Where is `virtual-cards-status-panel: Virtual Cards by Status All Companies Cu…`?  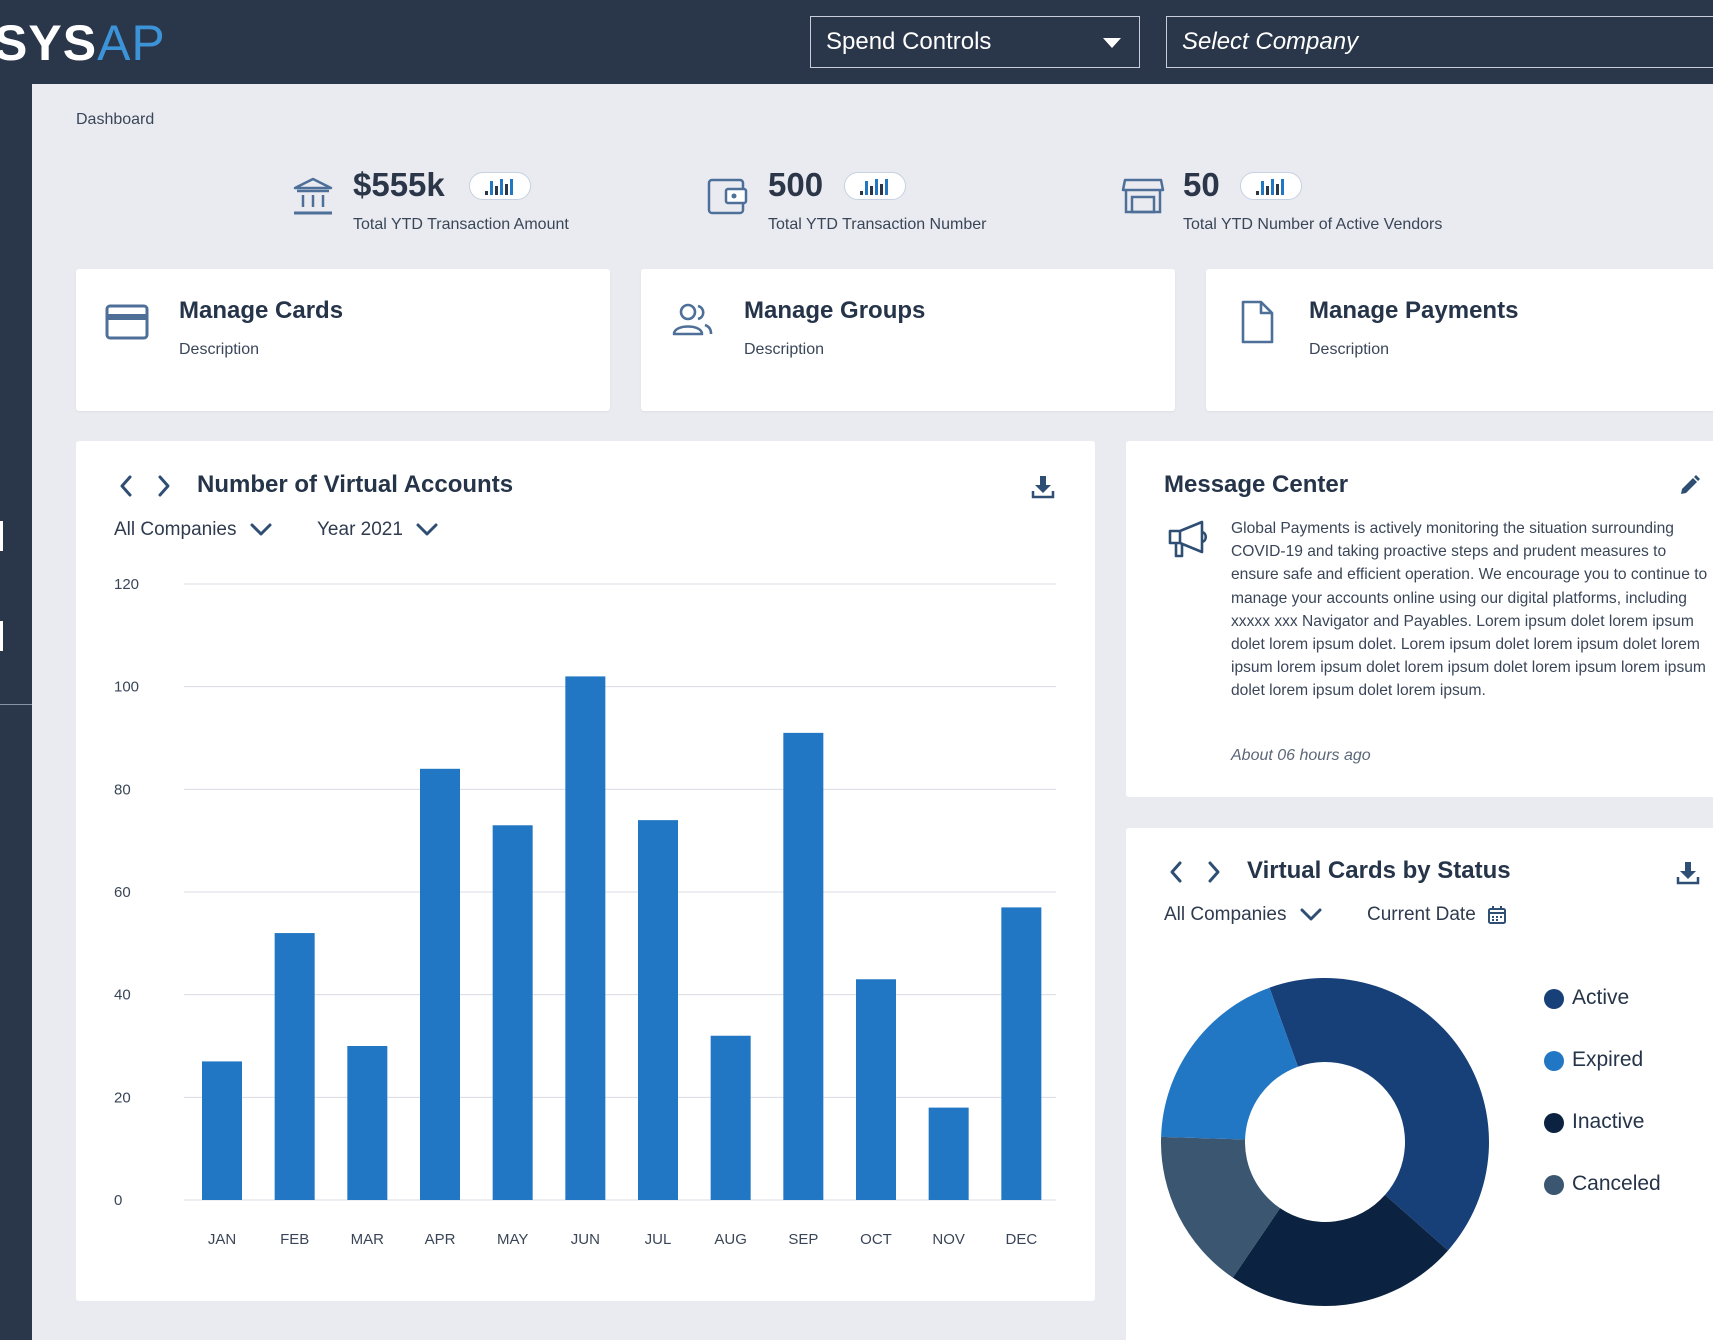 virtual-cards-status-panel: Virtual Cards by Status All Companies Cu… is located at coordinates (1419, 1084).